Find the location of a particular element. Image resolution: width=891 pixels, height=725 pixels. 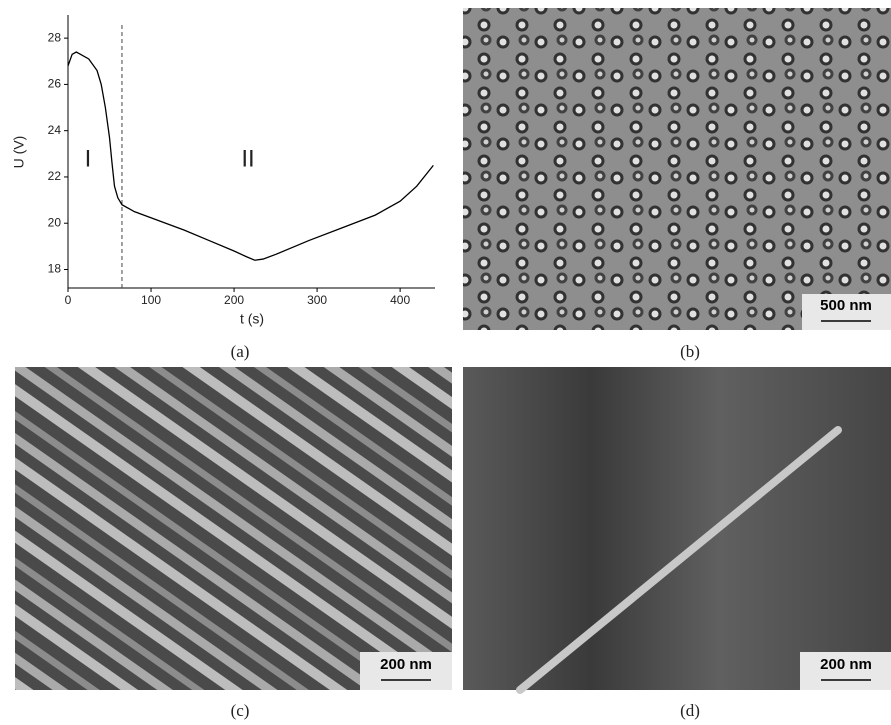

y-tick-label: 26 is located at coordinates (55, 84).